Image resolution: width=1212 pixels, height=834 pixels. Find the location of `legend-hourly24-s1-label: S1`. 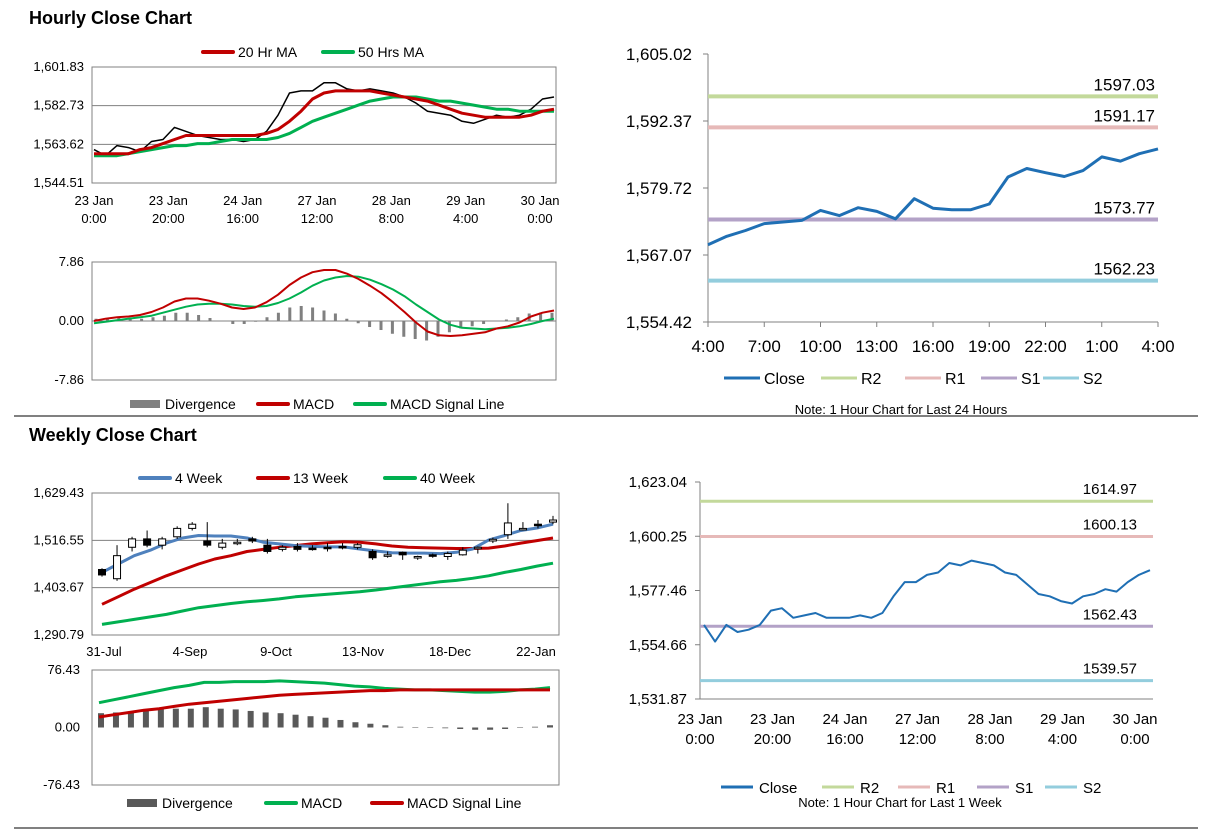

legend-hourly24-s1-label: S1 is located at coordinates (1031, 379).